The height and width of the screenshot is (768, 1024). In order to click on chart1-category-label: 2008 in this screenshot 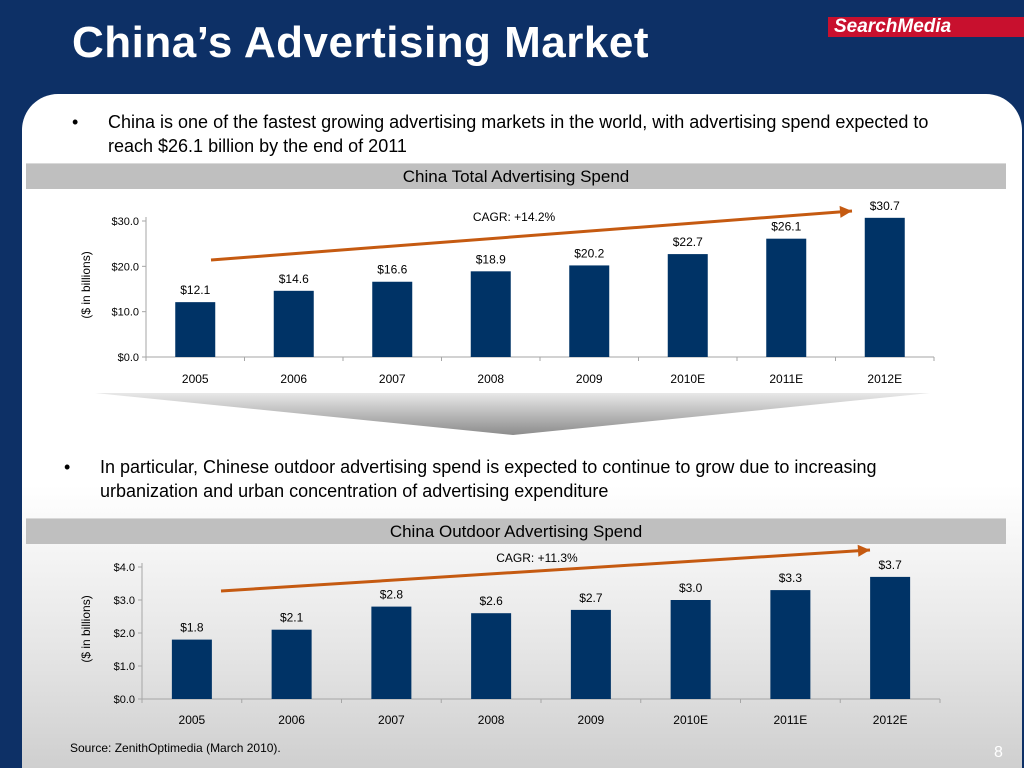, I will do `click(490, 379)`.